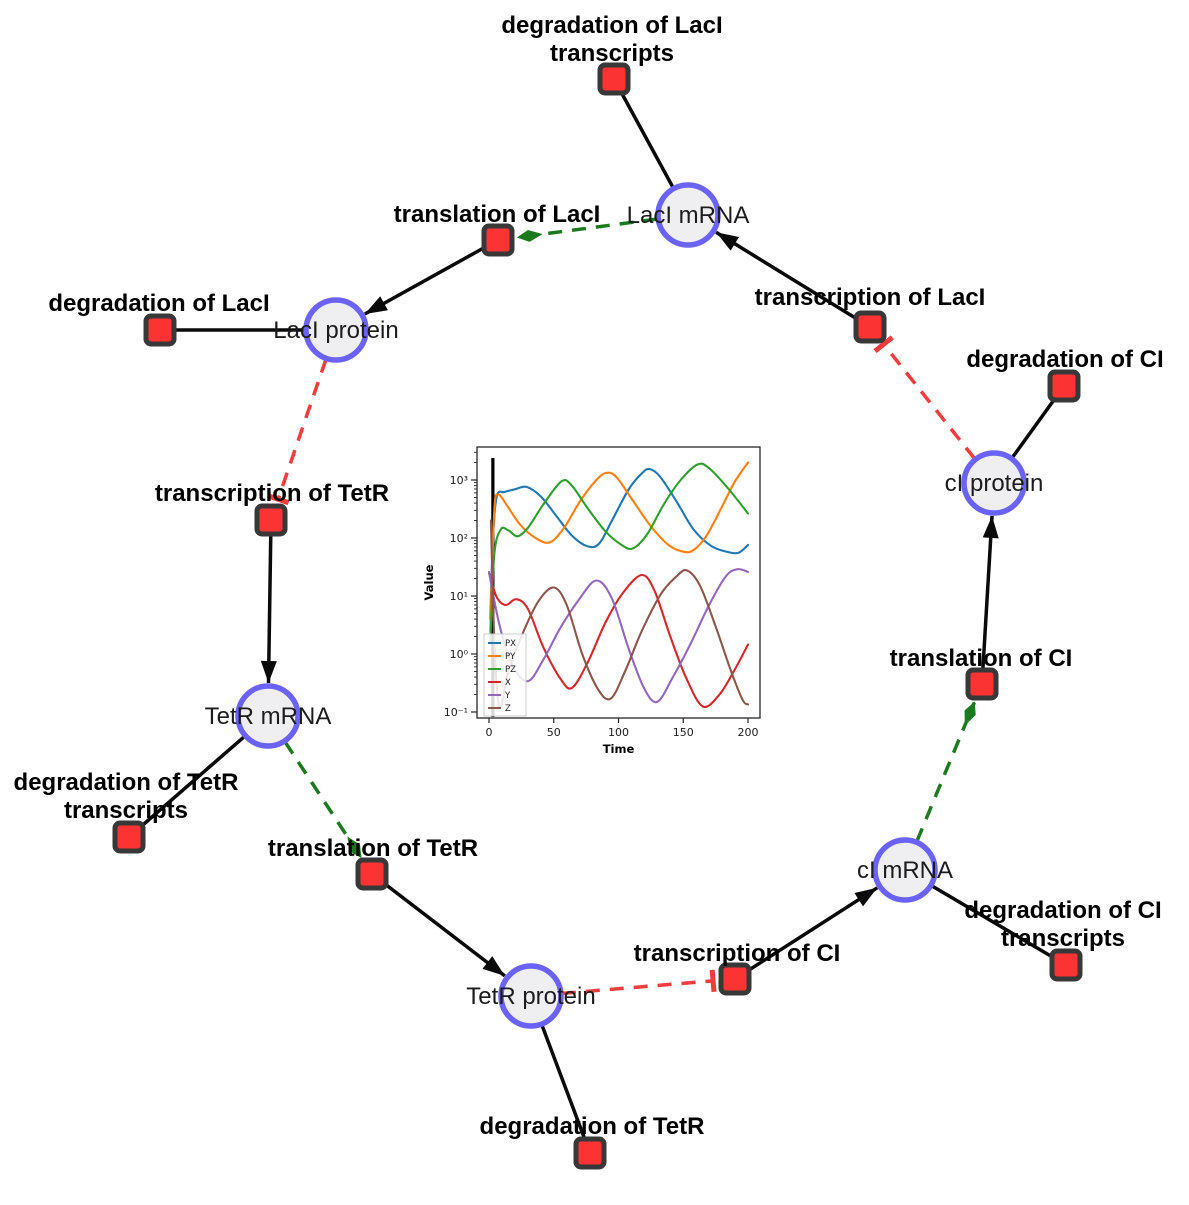 The width and height of the screenshot is (1189, 1205). I want to click on degradation-of-tetr-transcripts-label: degradation of TetR, so click(126, 782).